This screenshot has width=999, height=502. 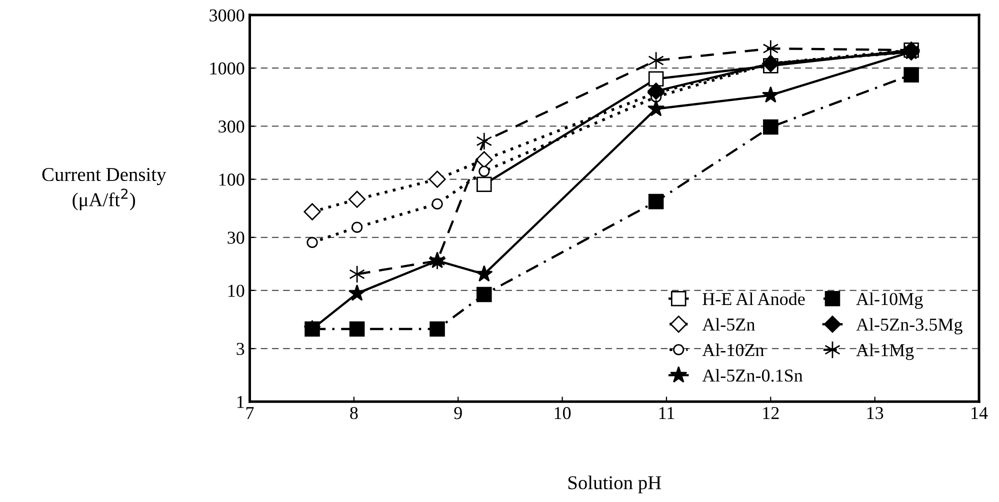 What do you see at coordinates (753, 299) in the screenshot?
I see `legend-label: H-E Al Anode` at bounding box center [753, 299].